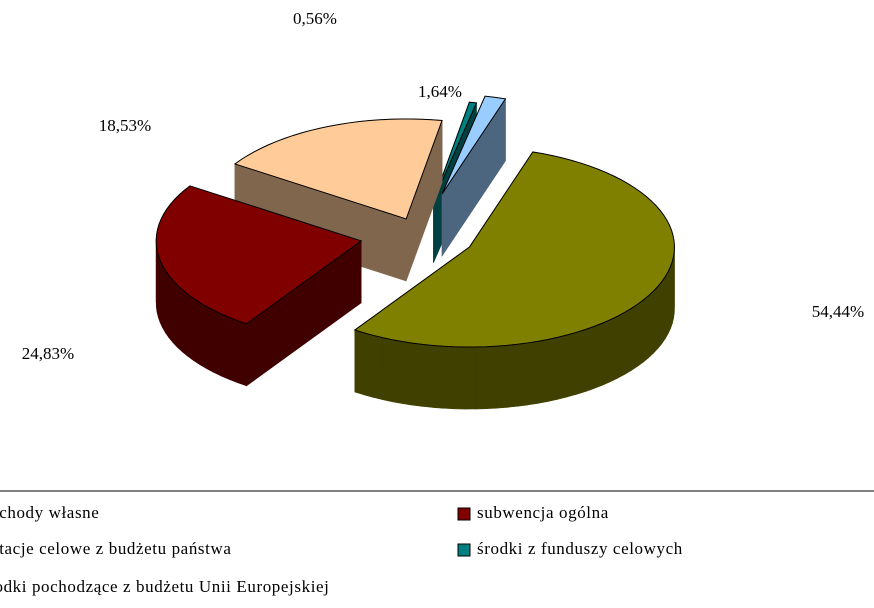 This screenshot has width=874, height=608. What do you see at coordinates (48, 353) in the screenshot?
I see `data-label: 24,83%` at bounding box center [48, 353].